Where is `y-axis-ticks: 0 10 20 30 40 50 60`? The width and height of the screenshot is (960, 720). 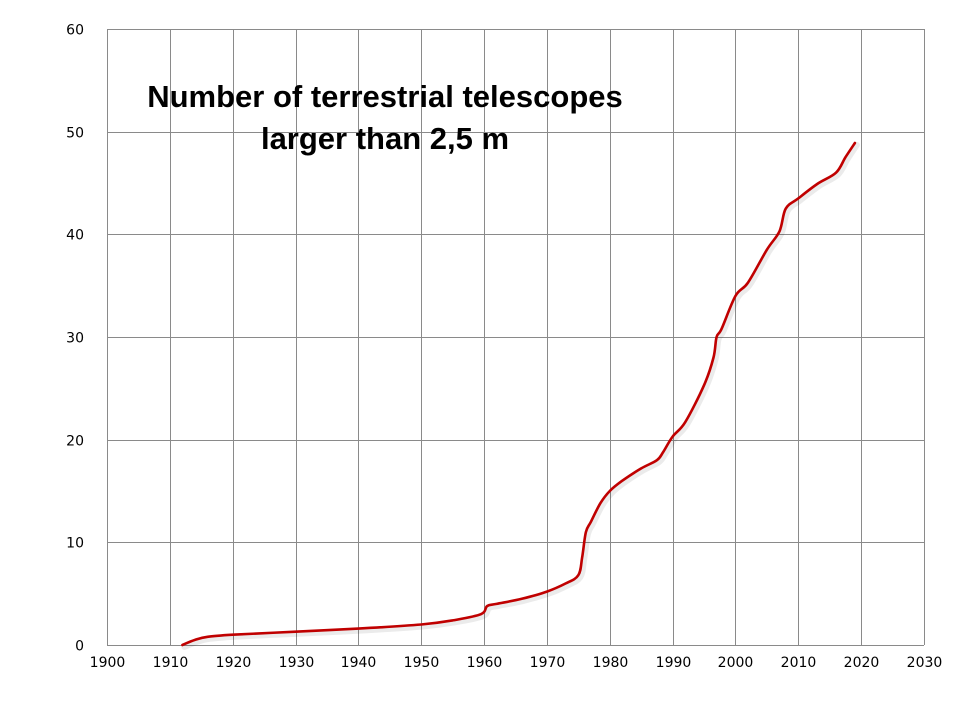
y-axis-ticks: 0 10 20 30 40 50 60 is located at coordinates (75, 339).